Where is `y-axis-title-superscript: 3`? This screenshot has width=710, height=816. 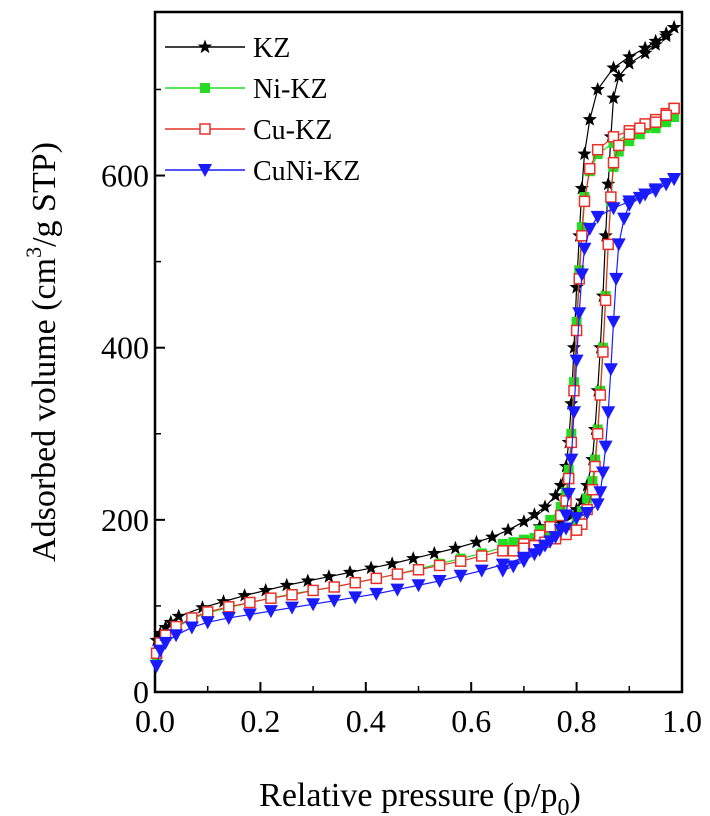
y-axis-title-superscript: 3 is located at coordinates (33, 252).